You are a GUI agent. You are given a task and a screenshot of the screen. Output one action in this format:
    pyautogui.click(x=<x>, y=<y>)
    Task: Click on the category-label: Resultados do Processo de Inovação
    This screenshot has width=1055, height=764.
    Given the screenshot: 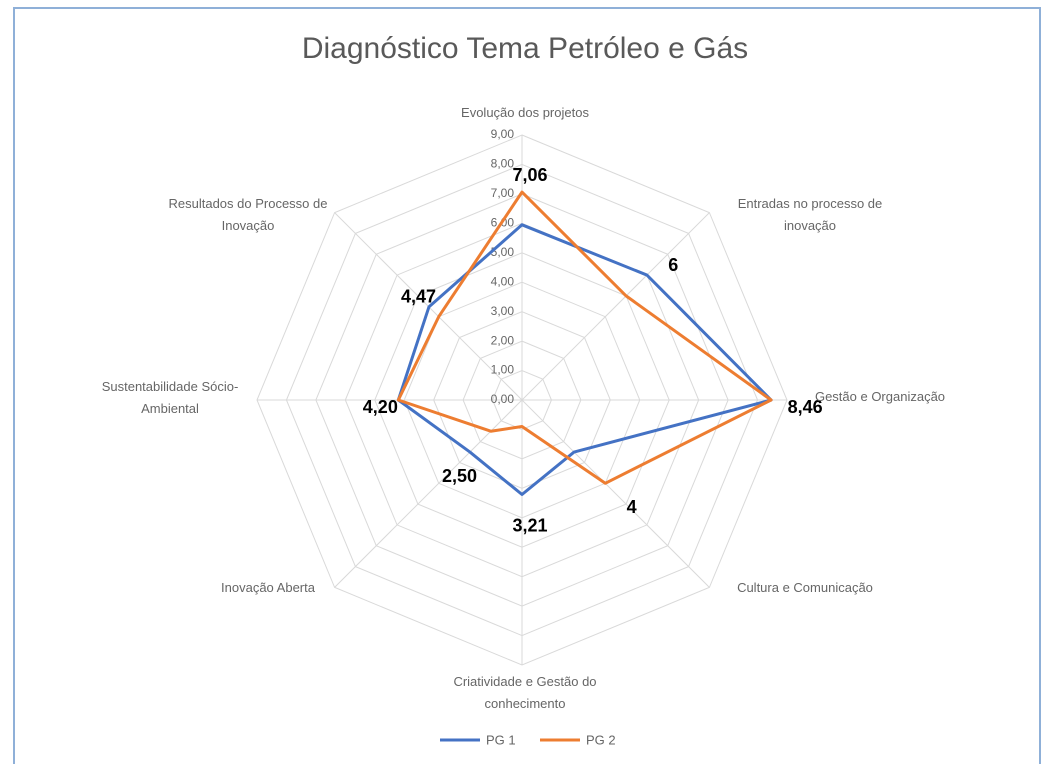 What is the action you would take?
    pyautogui.click(x=248, y=214)
    